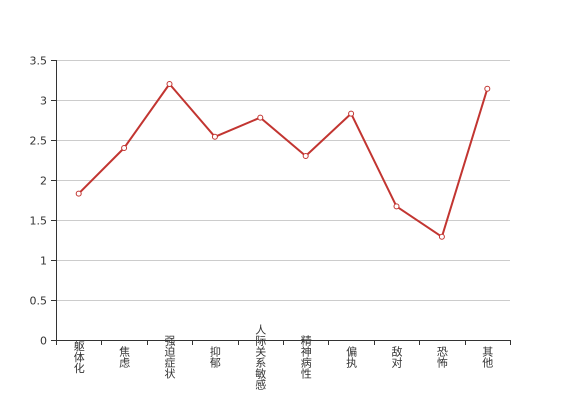 Image resolution: width=567 pixels, height=400 pixels. Describe the element at coordinates (283, 357) in the screenshot. I see `x-axis-ticks: 躯体化 焦虑 强迫症状 抑郁 人际关系敏感 精神病性 偏执 敌对 恐怖 其他` at that location.